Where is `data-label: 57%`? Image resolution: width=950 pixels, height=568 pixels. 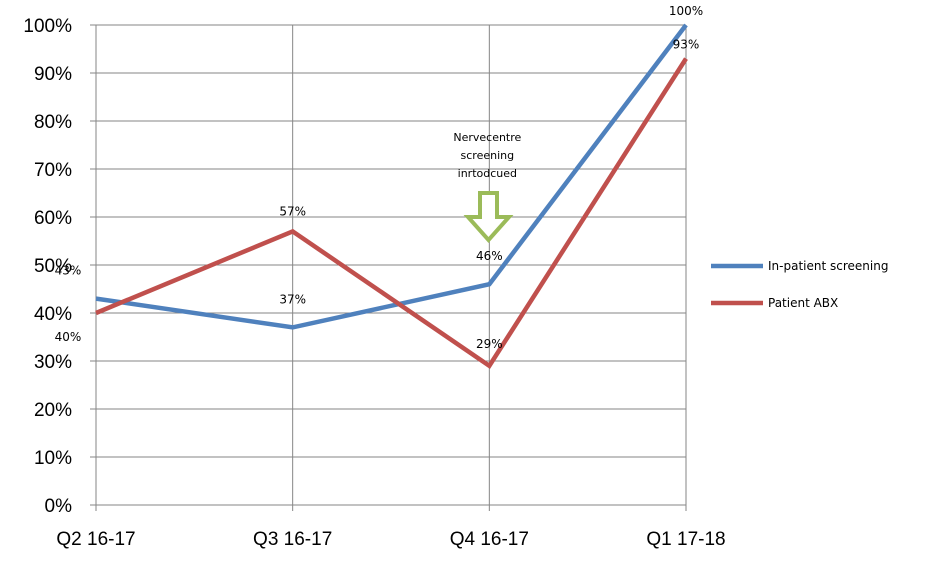 data-label: 57% is located at coordinates (292, 211).